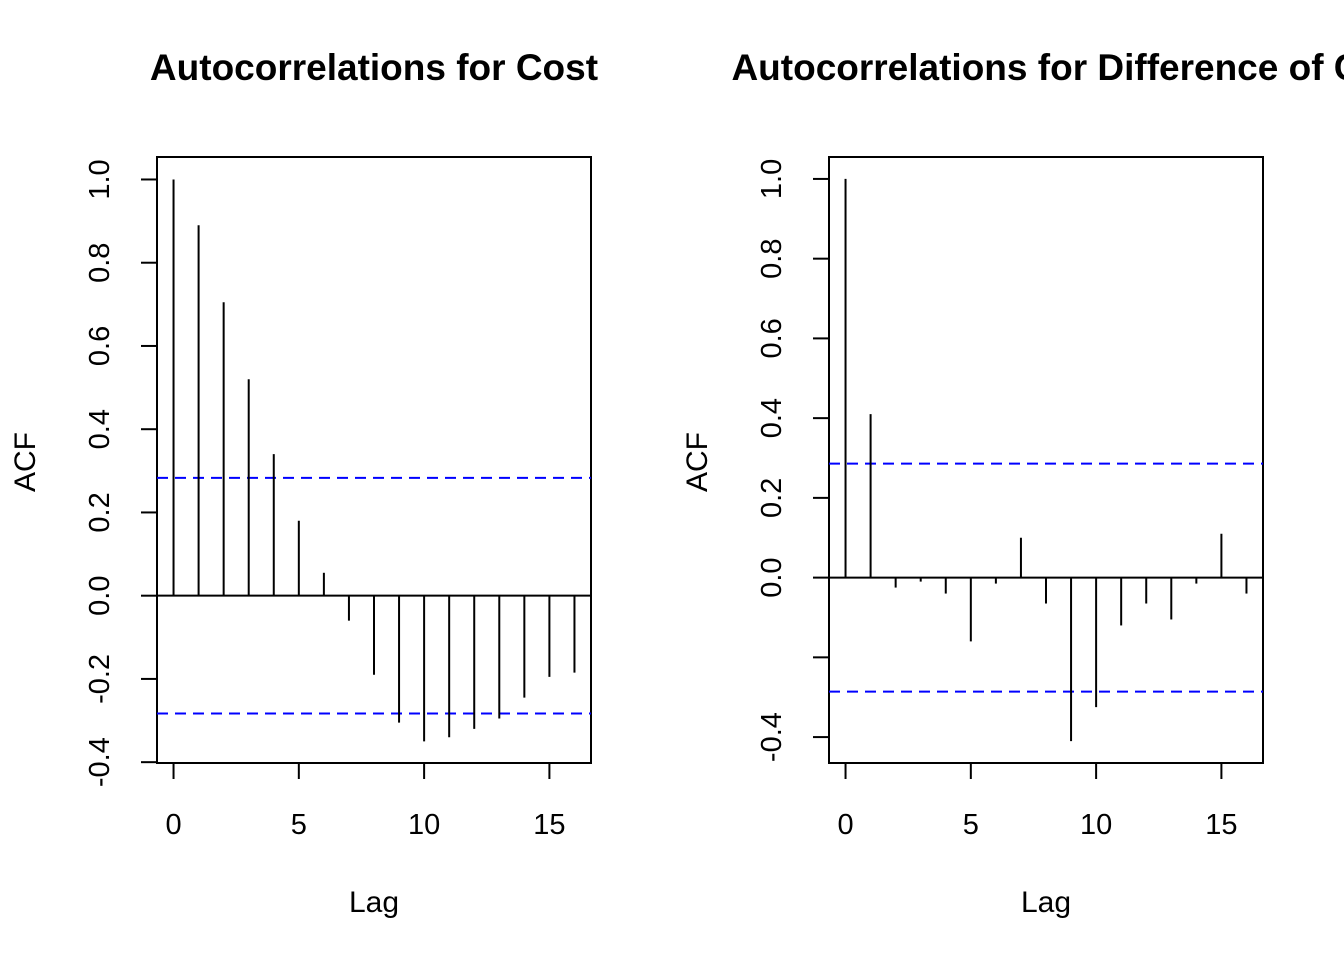 This screenshot has height=960, width=1344. Describe the element at coordinates (374, 67) in the screenshot. I see `chart-title: Autocorrelations for Cost` at that location.